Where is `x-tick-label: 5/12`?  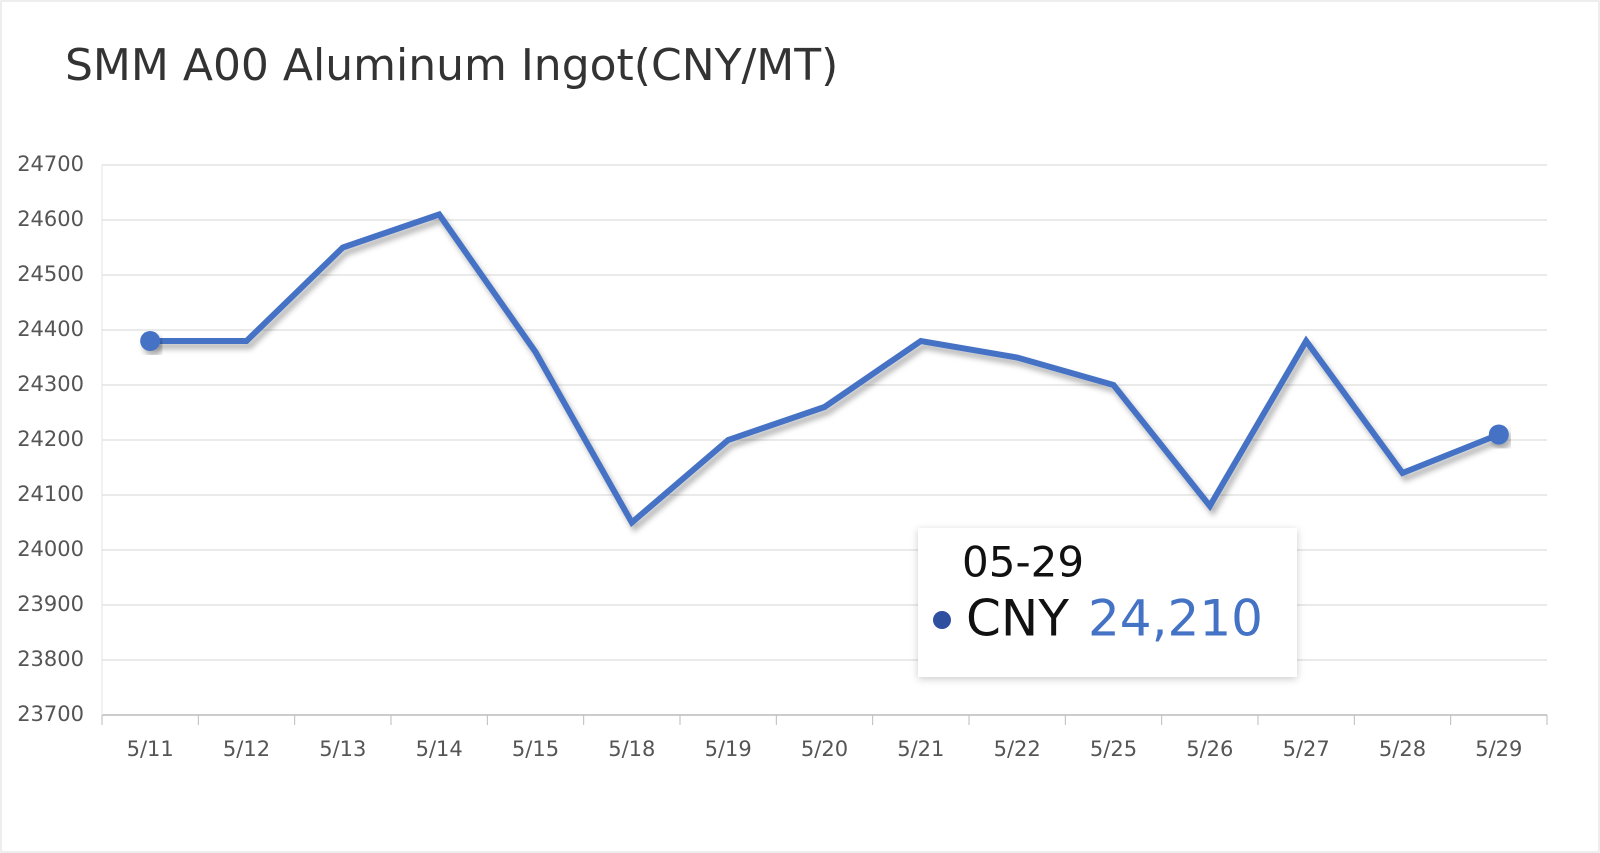 x-tick-label: 5/12 is located at coordinates (246, 749).